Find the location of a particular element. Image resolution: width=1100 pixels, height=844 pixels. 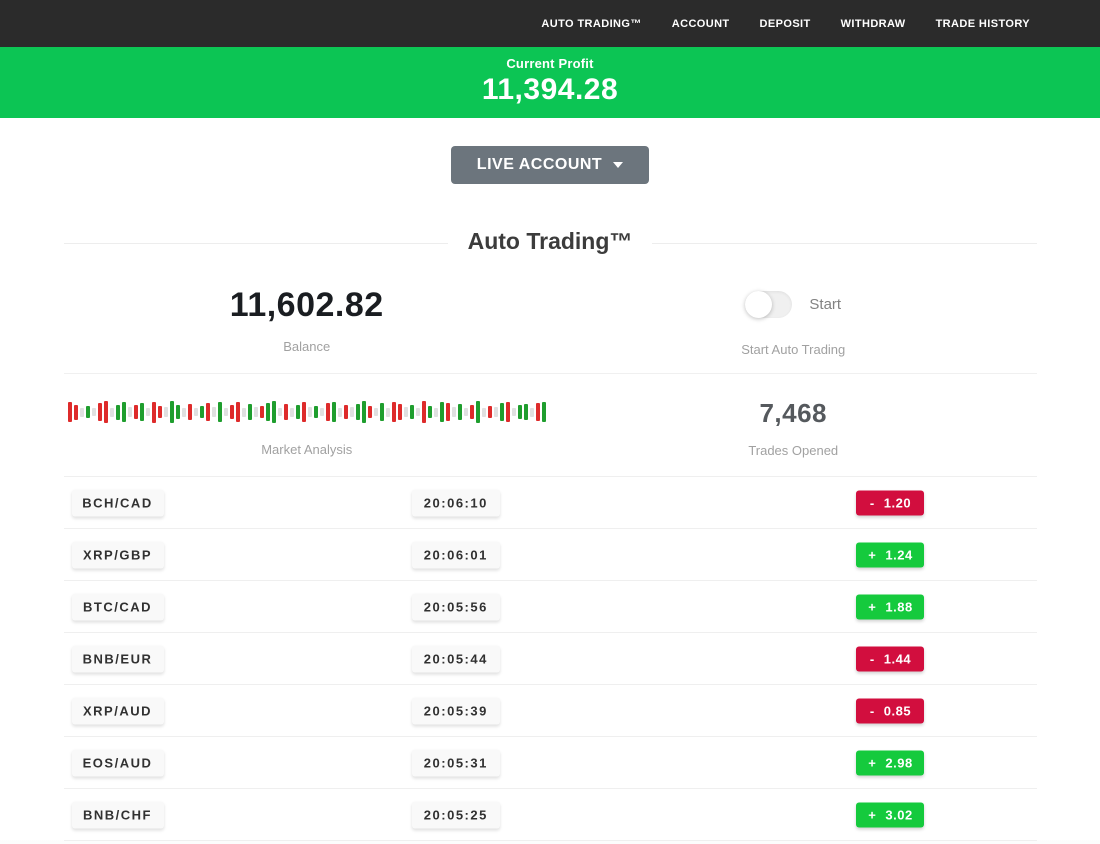

nav-item-auto-trading: AUTO TRADING™ is located at coordinates (591, 23).